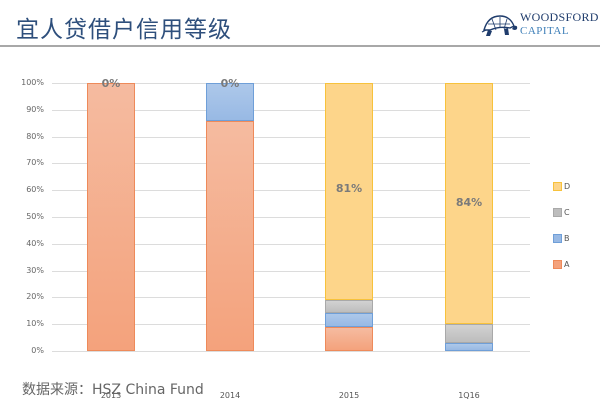 This screenshot has height=404, width=600. I want to click on company-logo: WOODSFORD CAPITAL, so click(539, 25).